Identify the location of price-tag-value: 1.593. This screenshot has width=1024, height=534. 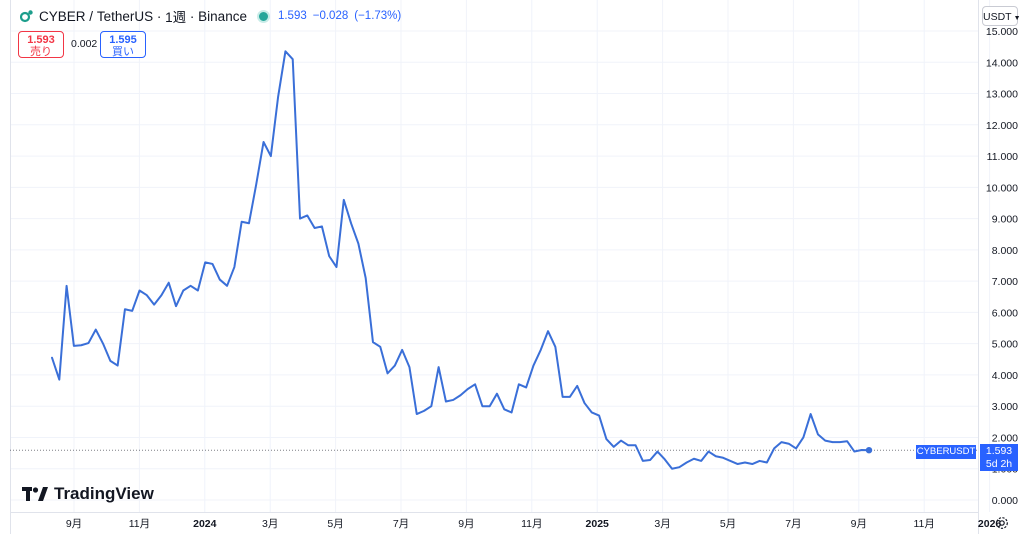
(999, 451).